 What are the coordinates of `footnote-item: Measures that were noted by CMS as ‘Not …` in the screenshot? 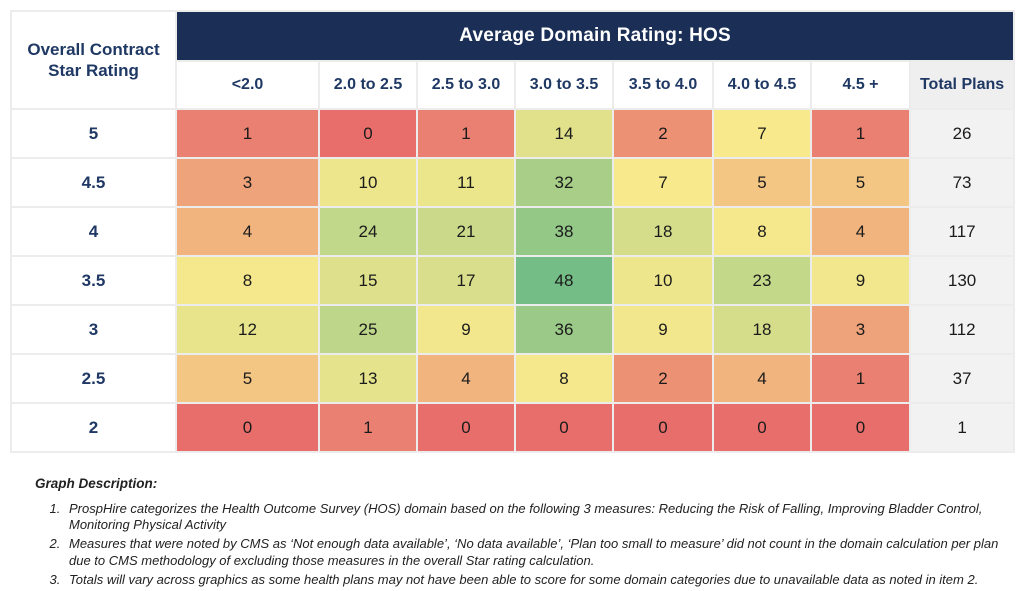 It's located at (533, 553).